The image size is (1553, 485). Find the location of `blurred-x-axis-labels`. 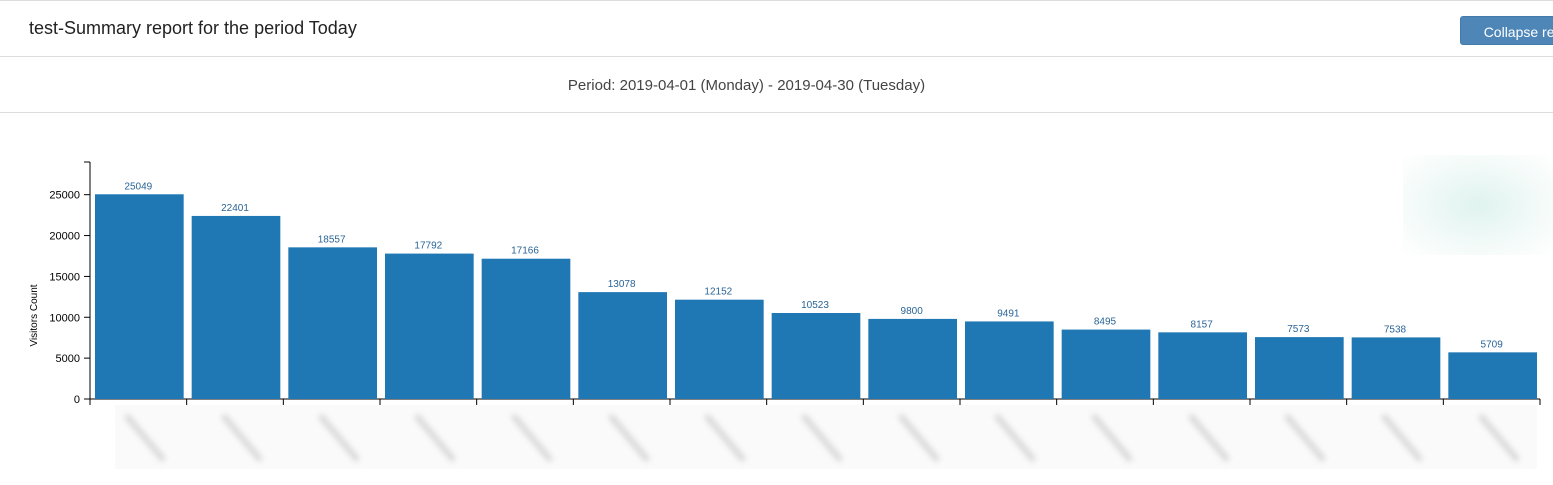

blurred-x-axis-labels is located at coordinates (826, 437).